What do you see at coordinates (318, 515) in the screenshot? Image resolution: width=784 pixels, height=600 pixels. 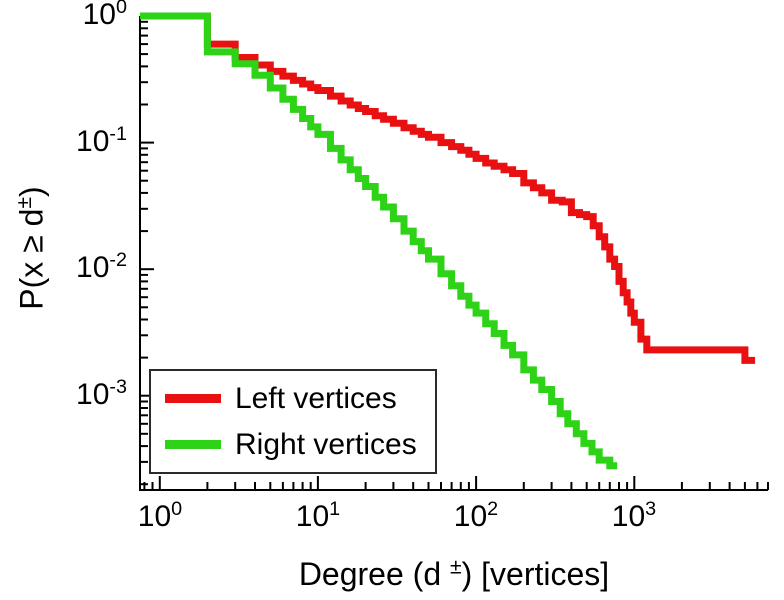 I see `x-tick-label: 10¹` at bounding box center [318, 515].